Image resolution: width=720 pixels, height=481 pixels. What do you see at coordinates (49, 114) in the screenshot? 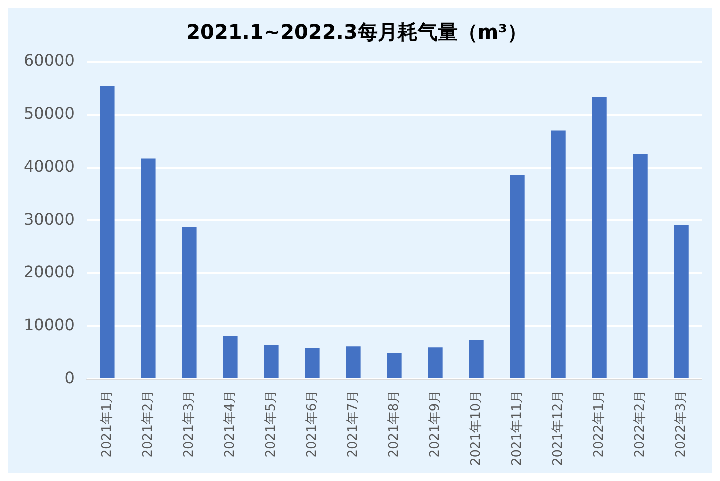
I see `y-tick-label: 50000` at bounding box center [49, 114].